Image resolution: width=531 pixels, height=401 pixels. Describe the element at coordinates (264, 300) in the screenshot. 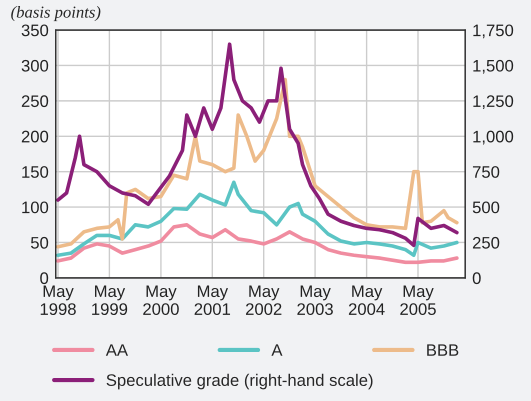

I see `x-tick-label: May 2002` at that location.